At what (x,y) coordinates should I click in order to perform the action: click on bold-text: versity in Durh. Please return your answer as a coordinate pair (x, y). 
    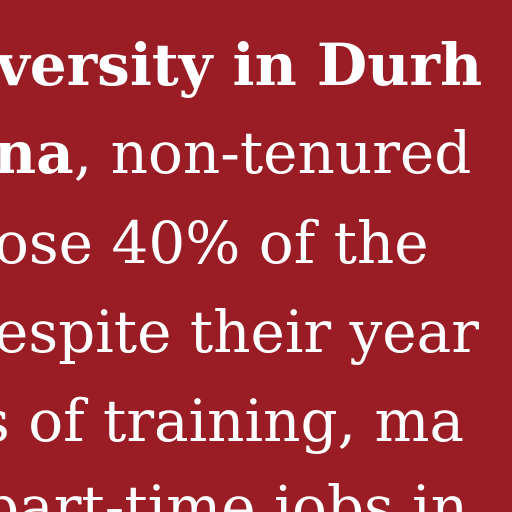
    Looking at the image, I should click on (241, 65).